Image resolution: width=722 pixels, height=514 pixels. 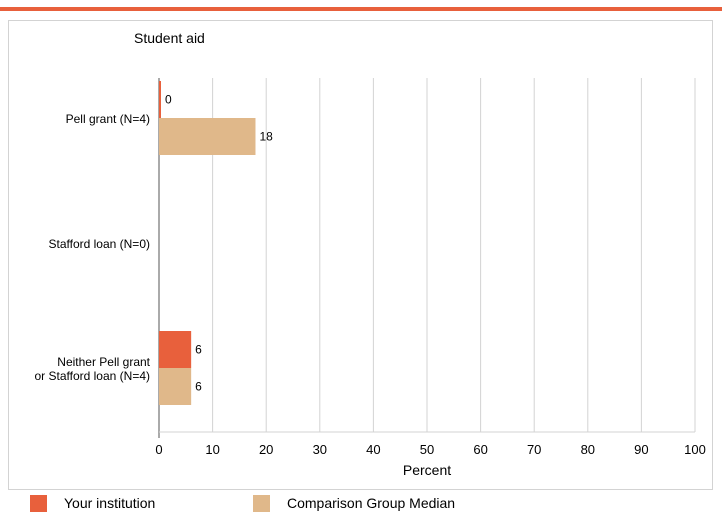 I want to click on legend-item-your-institution: Your institution, so click(x=92, y=503).